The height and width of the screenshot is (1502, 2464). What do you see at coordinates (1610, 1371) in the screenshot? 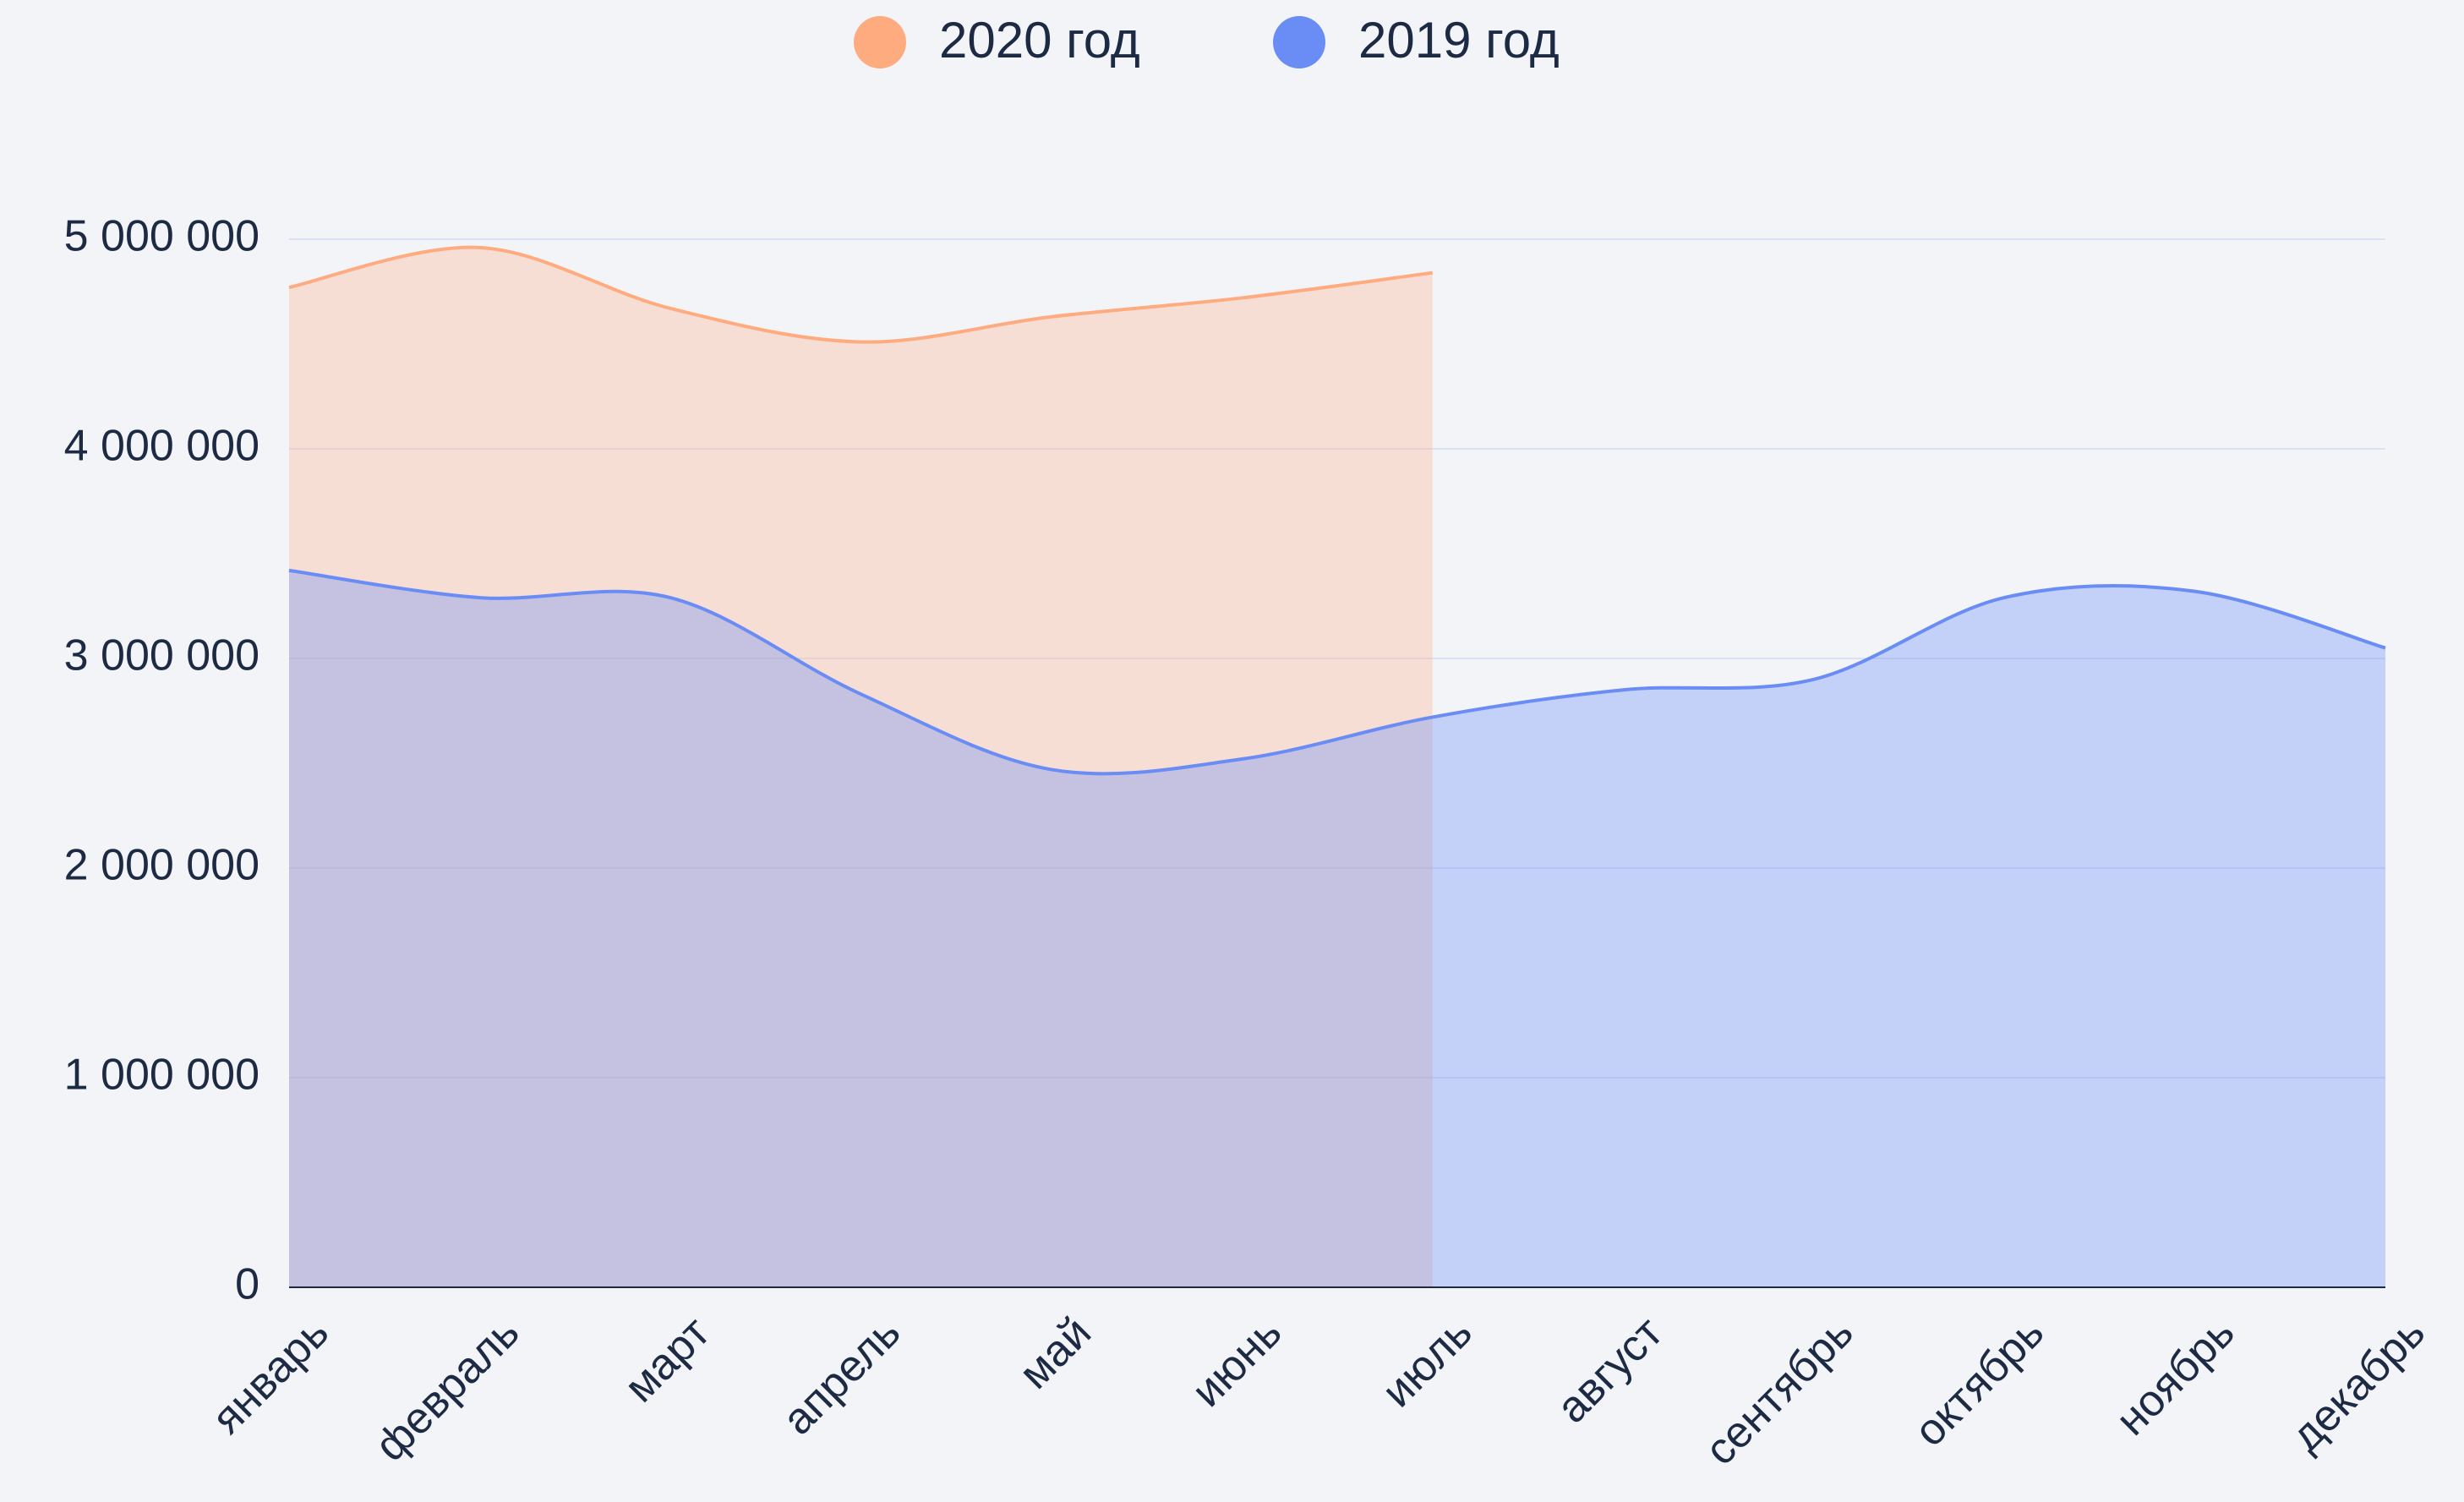
I see `x-tick-label: август` at bounding box center [1610, 1371].